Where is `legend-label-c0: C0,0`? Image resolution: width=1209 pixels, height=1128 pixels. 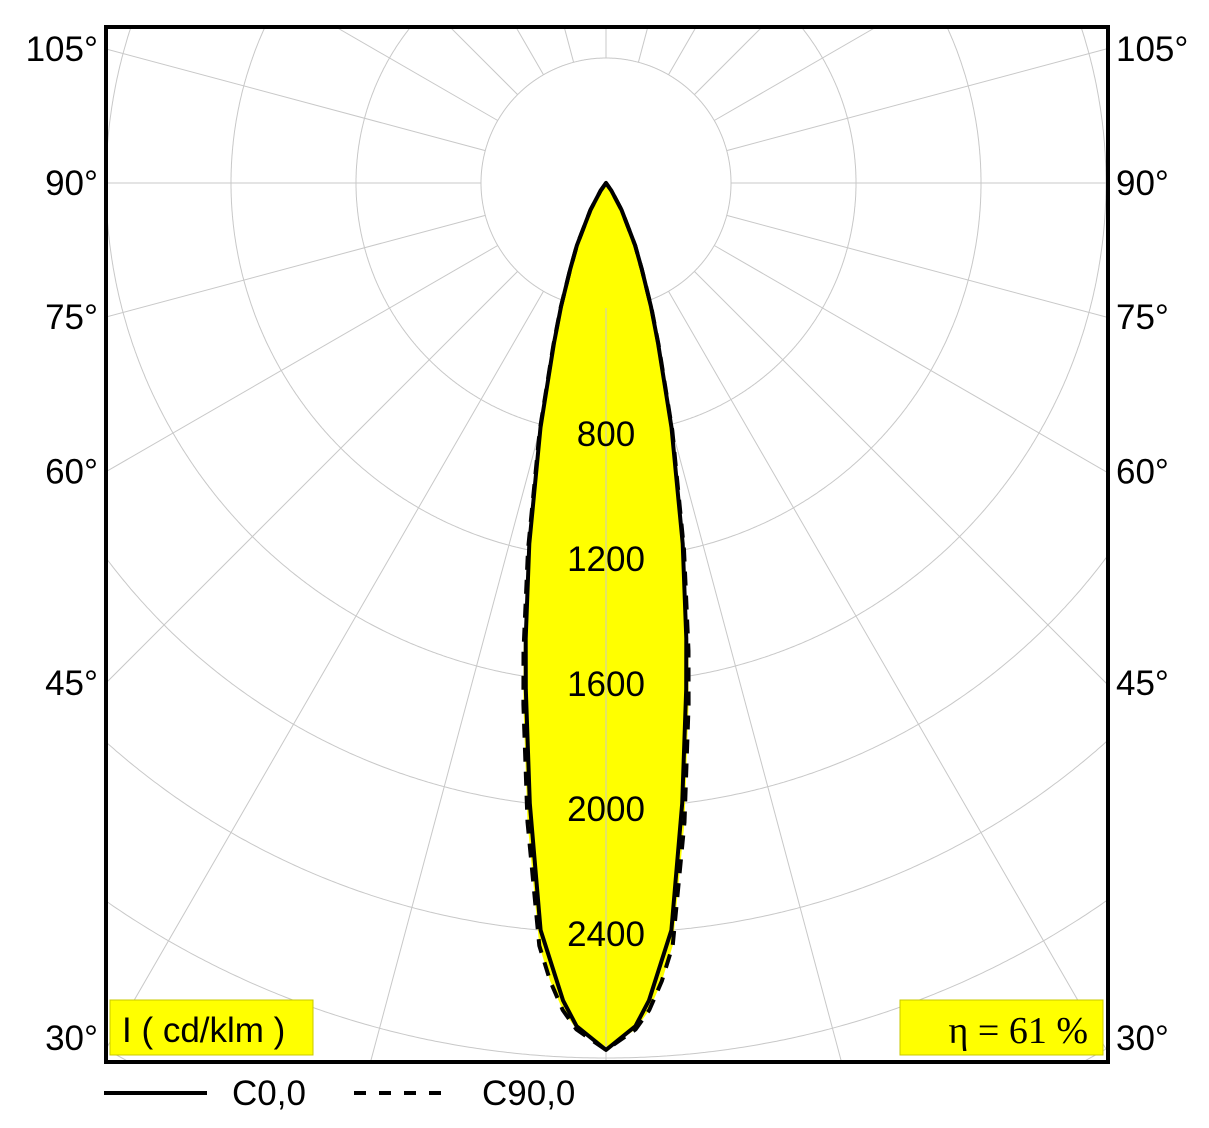 legend-label-c0: C0,0 is located at coordinates (269, 1093).